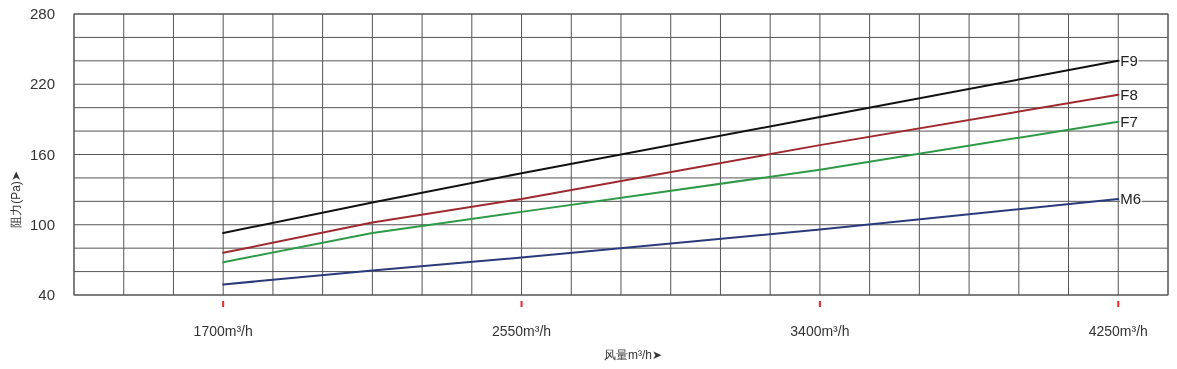 This screenshot has height=369, width=1177. I want to click on series-label: F9, so click(1129, 60).